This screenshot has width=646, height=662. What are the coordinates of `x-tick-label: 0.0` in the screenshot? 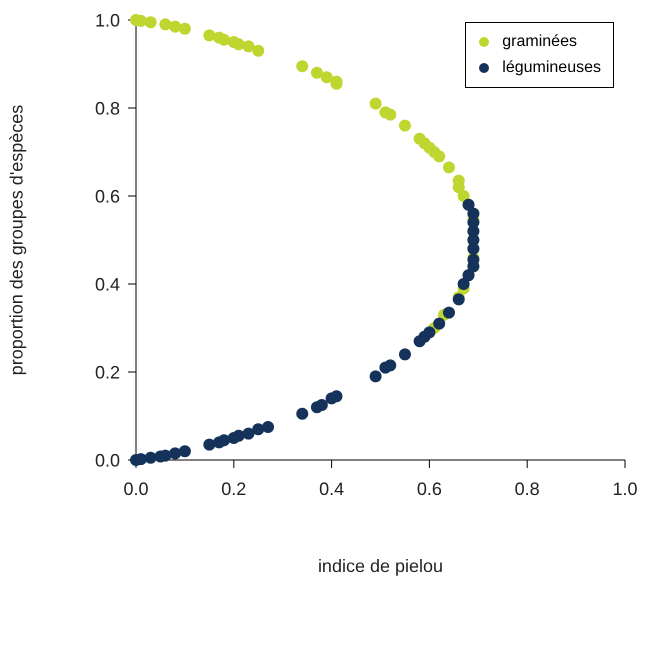 It's located at (136, 488).